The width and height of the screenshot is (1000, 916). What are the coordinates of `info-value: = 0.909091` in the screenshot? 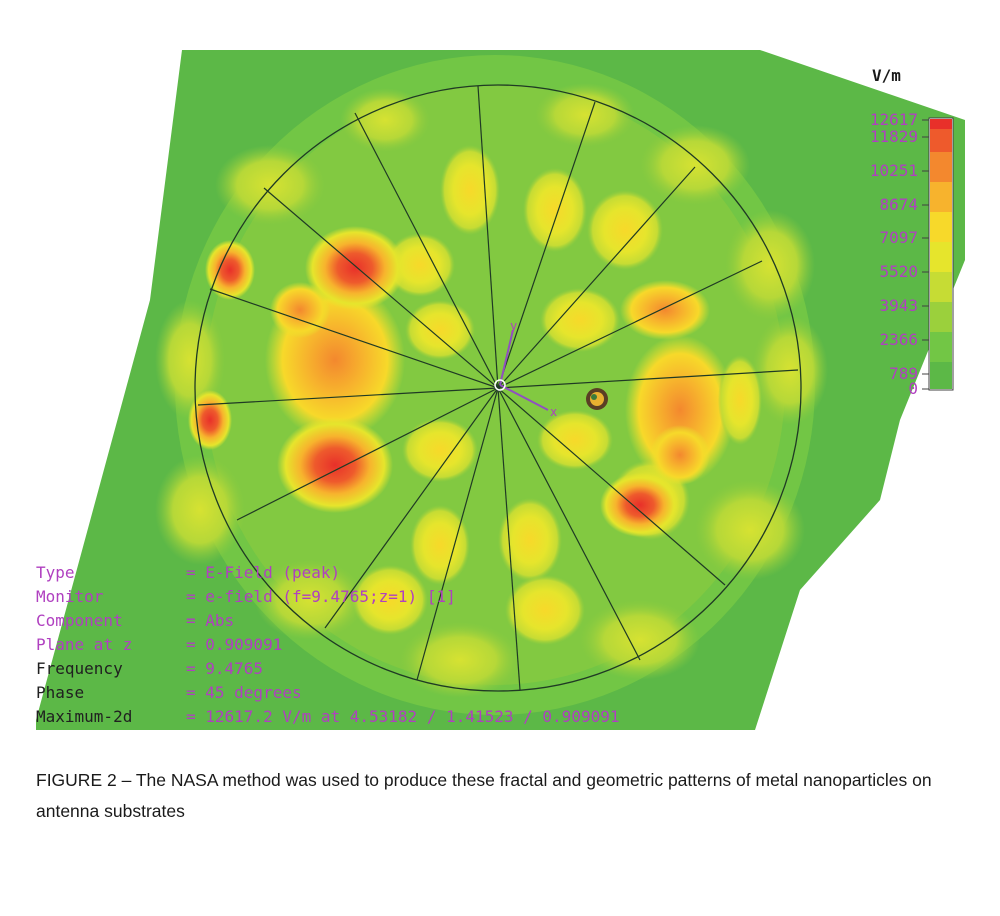 It's located at (234, 644).